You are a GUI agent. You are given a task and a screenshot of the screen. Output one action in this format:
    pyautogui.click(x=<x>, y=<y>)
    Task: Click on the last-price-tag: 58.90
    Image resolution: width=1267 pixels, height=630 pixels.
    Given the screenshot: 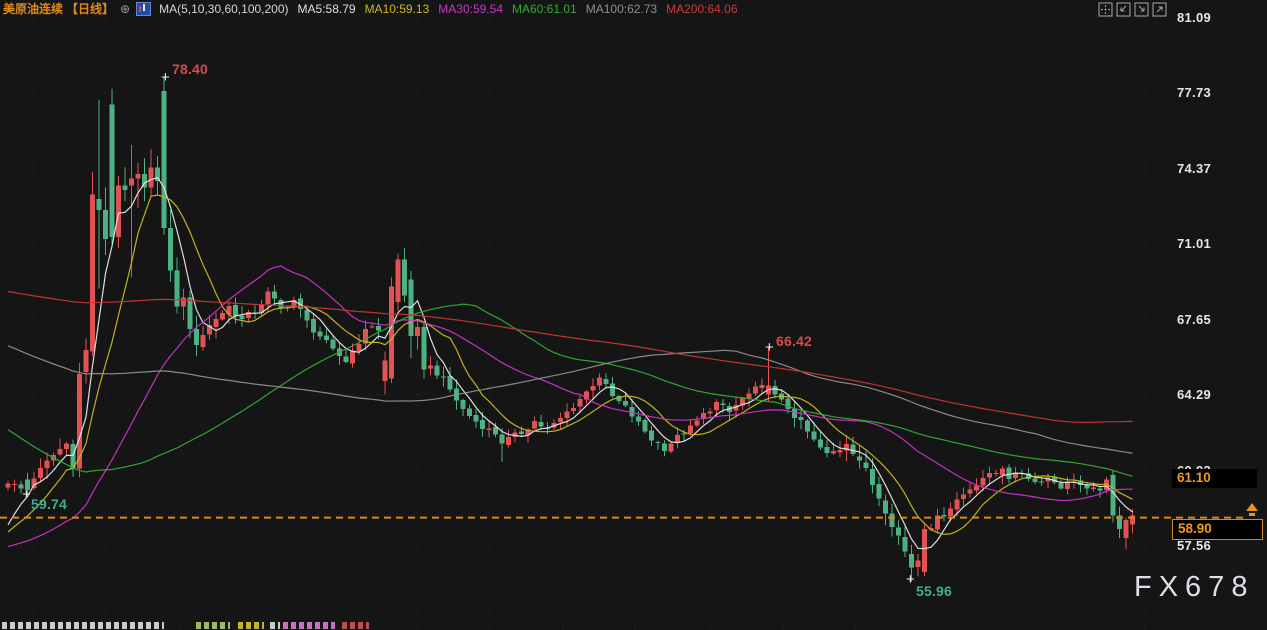 What is the action you would take?
    pyautogui.click(x=1217, y=529)
    